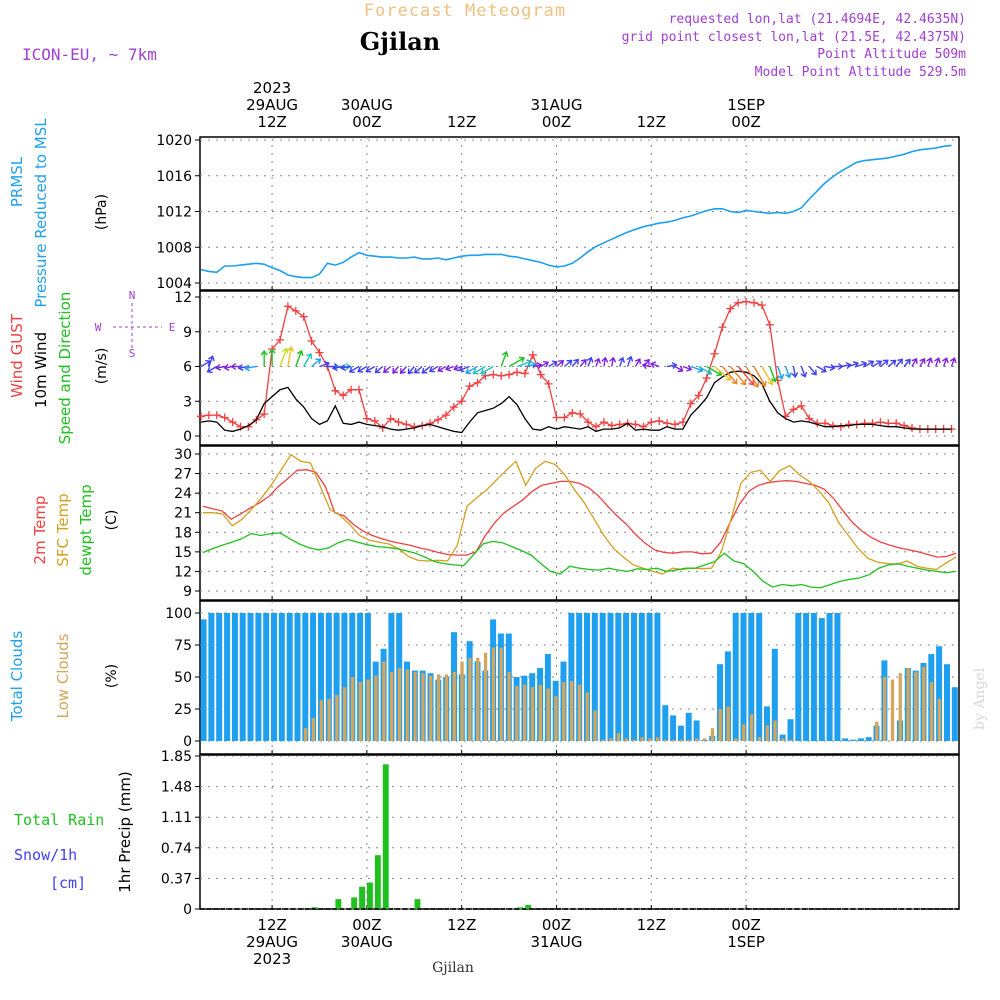 The image size is (1000, 1000). What do you see at coordinates (891, 54) in the screenshot?
I see `point-altitude: Point Altitude 509m` at bounding box center [891, 54].